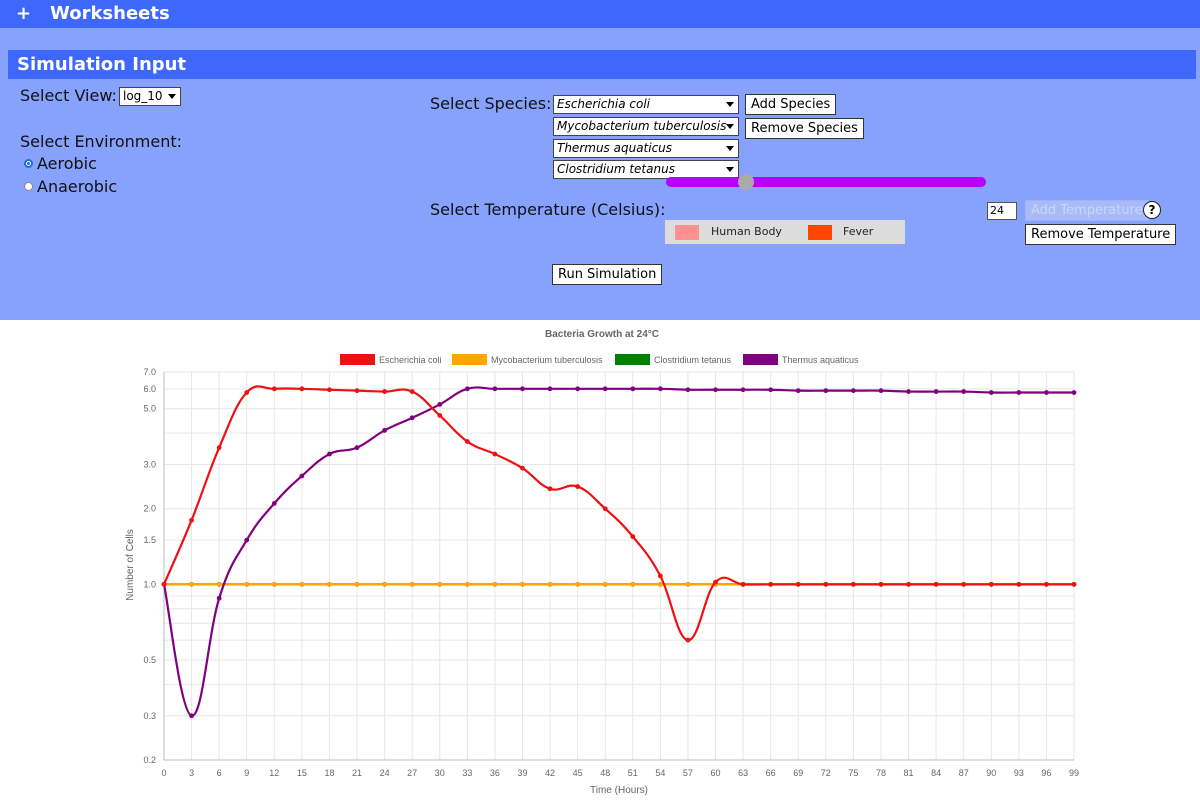  I want to click on anaerobic-radio, so click(28, 186).